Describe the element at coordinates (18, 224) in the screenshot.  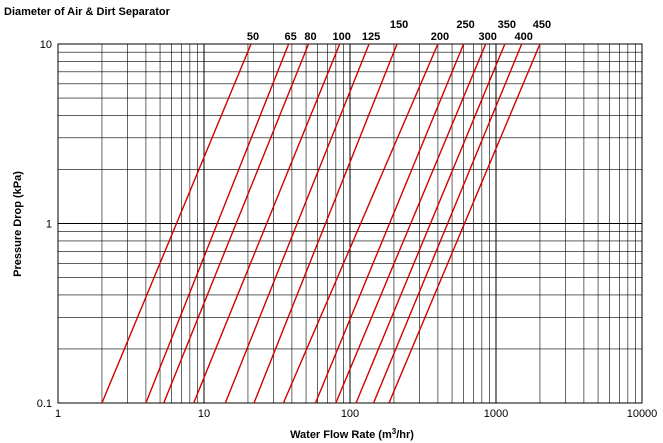
I see `y-axis-label: Pressure Drop (kPa)` at that location.